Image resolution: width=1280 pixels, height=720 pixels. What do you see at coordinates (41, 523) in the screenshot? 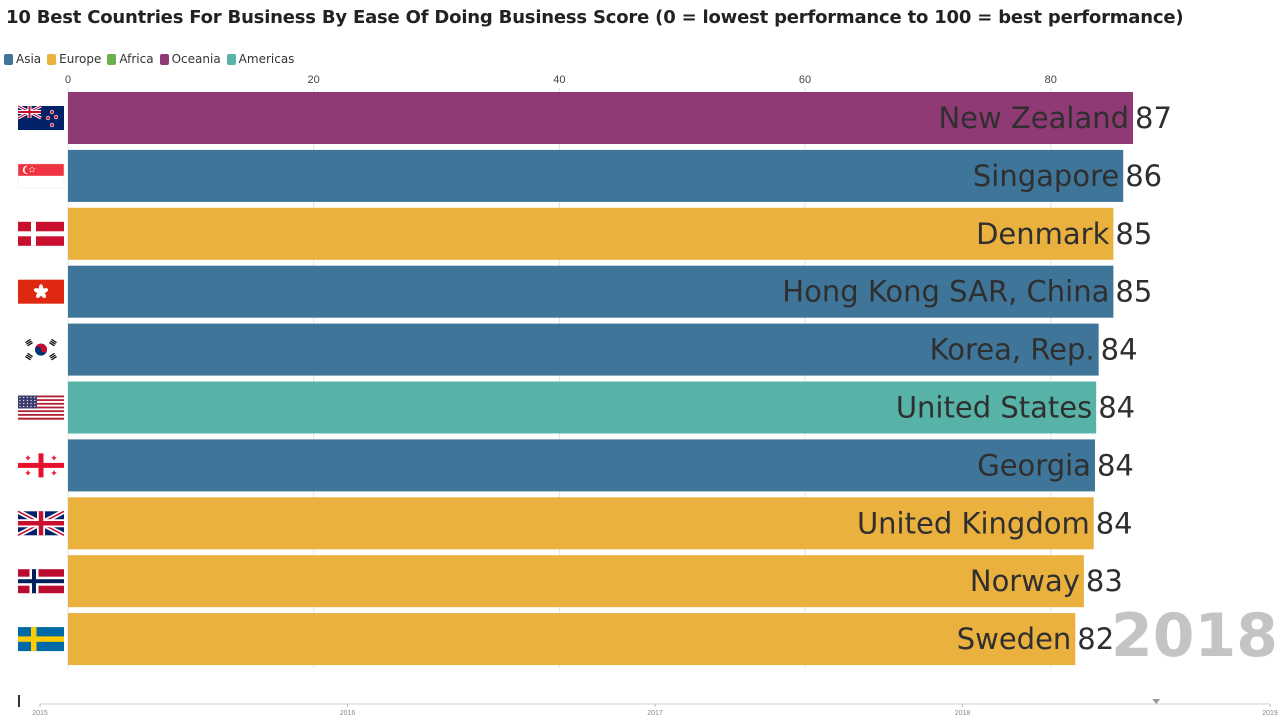
I see `united-kingdom-flag-icon` at bounding box center [41, 523].